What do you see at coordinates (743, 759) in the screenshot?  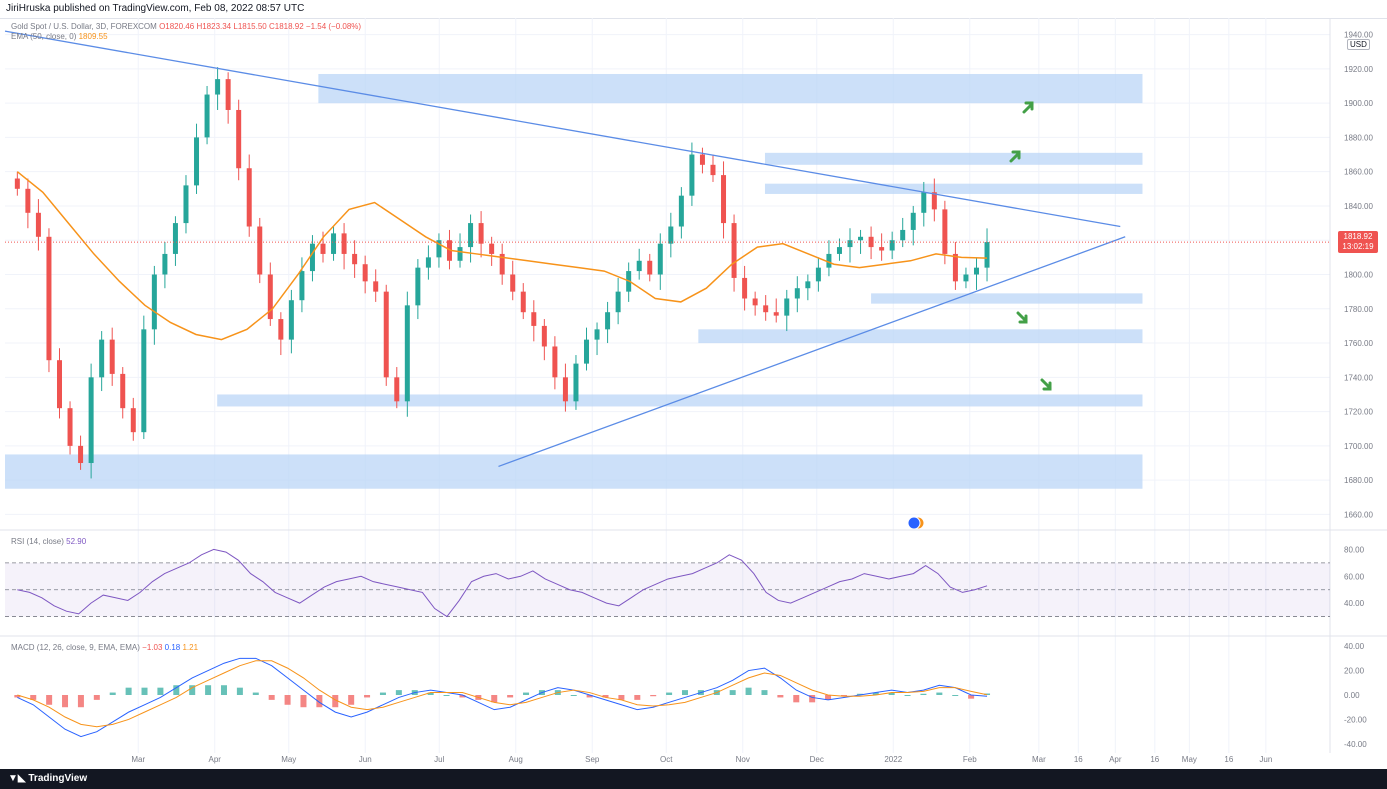 I see `time-axis-label: Nov` at bounding box center [743, 759].